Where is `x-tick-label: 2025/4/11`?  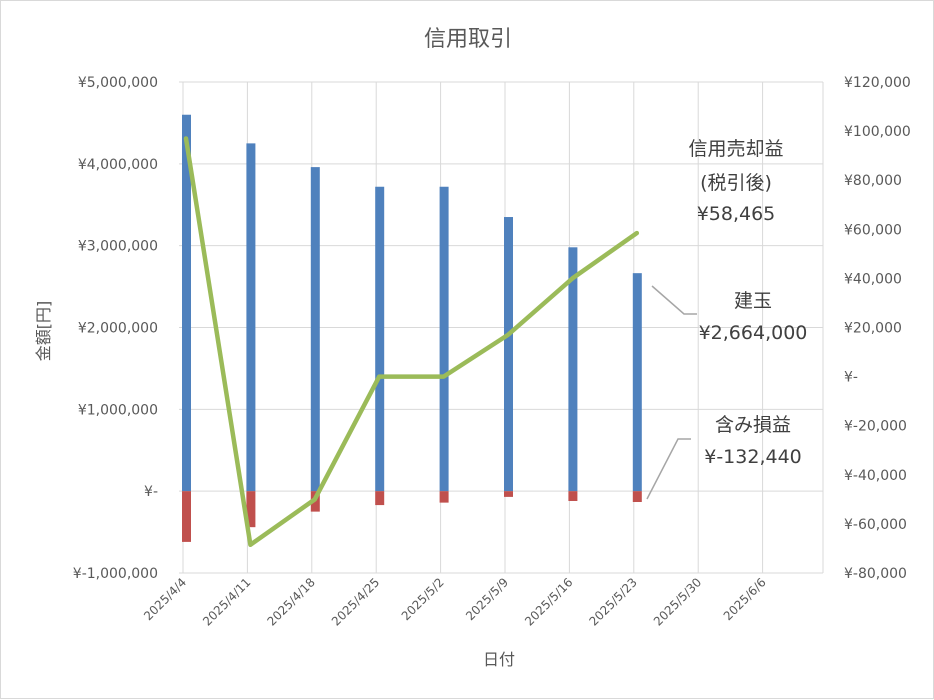 x-tick-label: 2025/4/11 is located at coordinates (226, 601).